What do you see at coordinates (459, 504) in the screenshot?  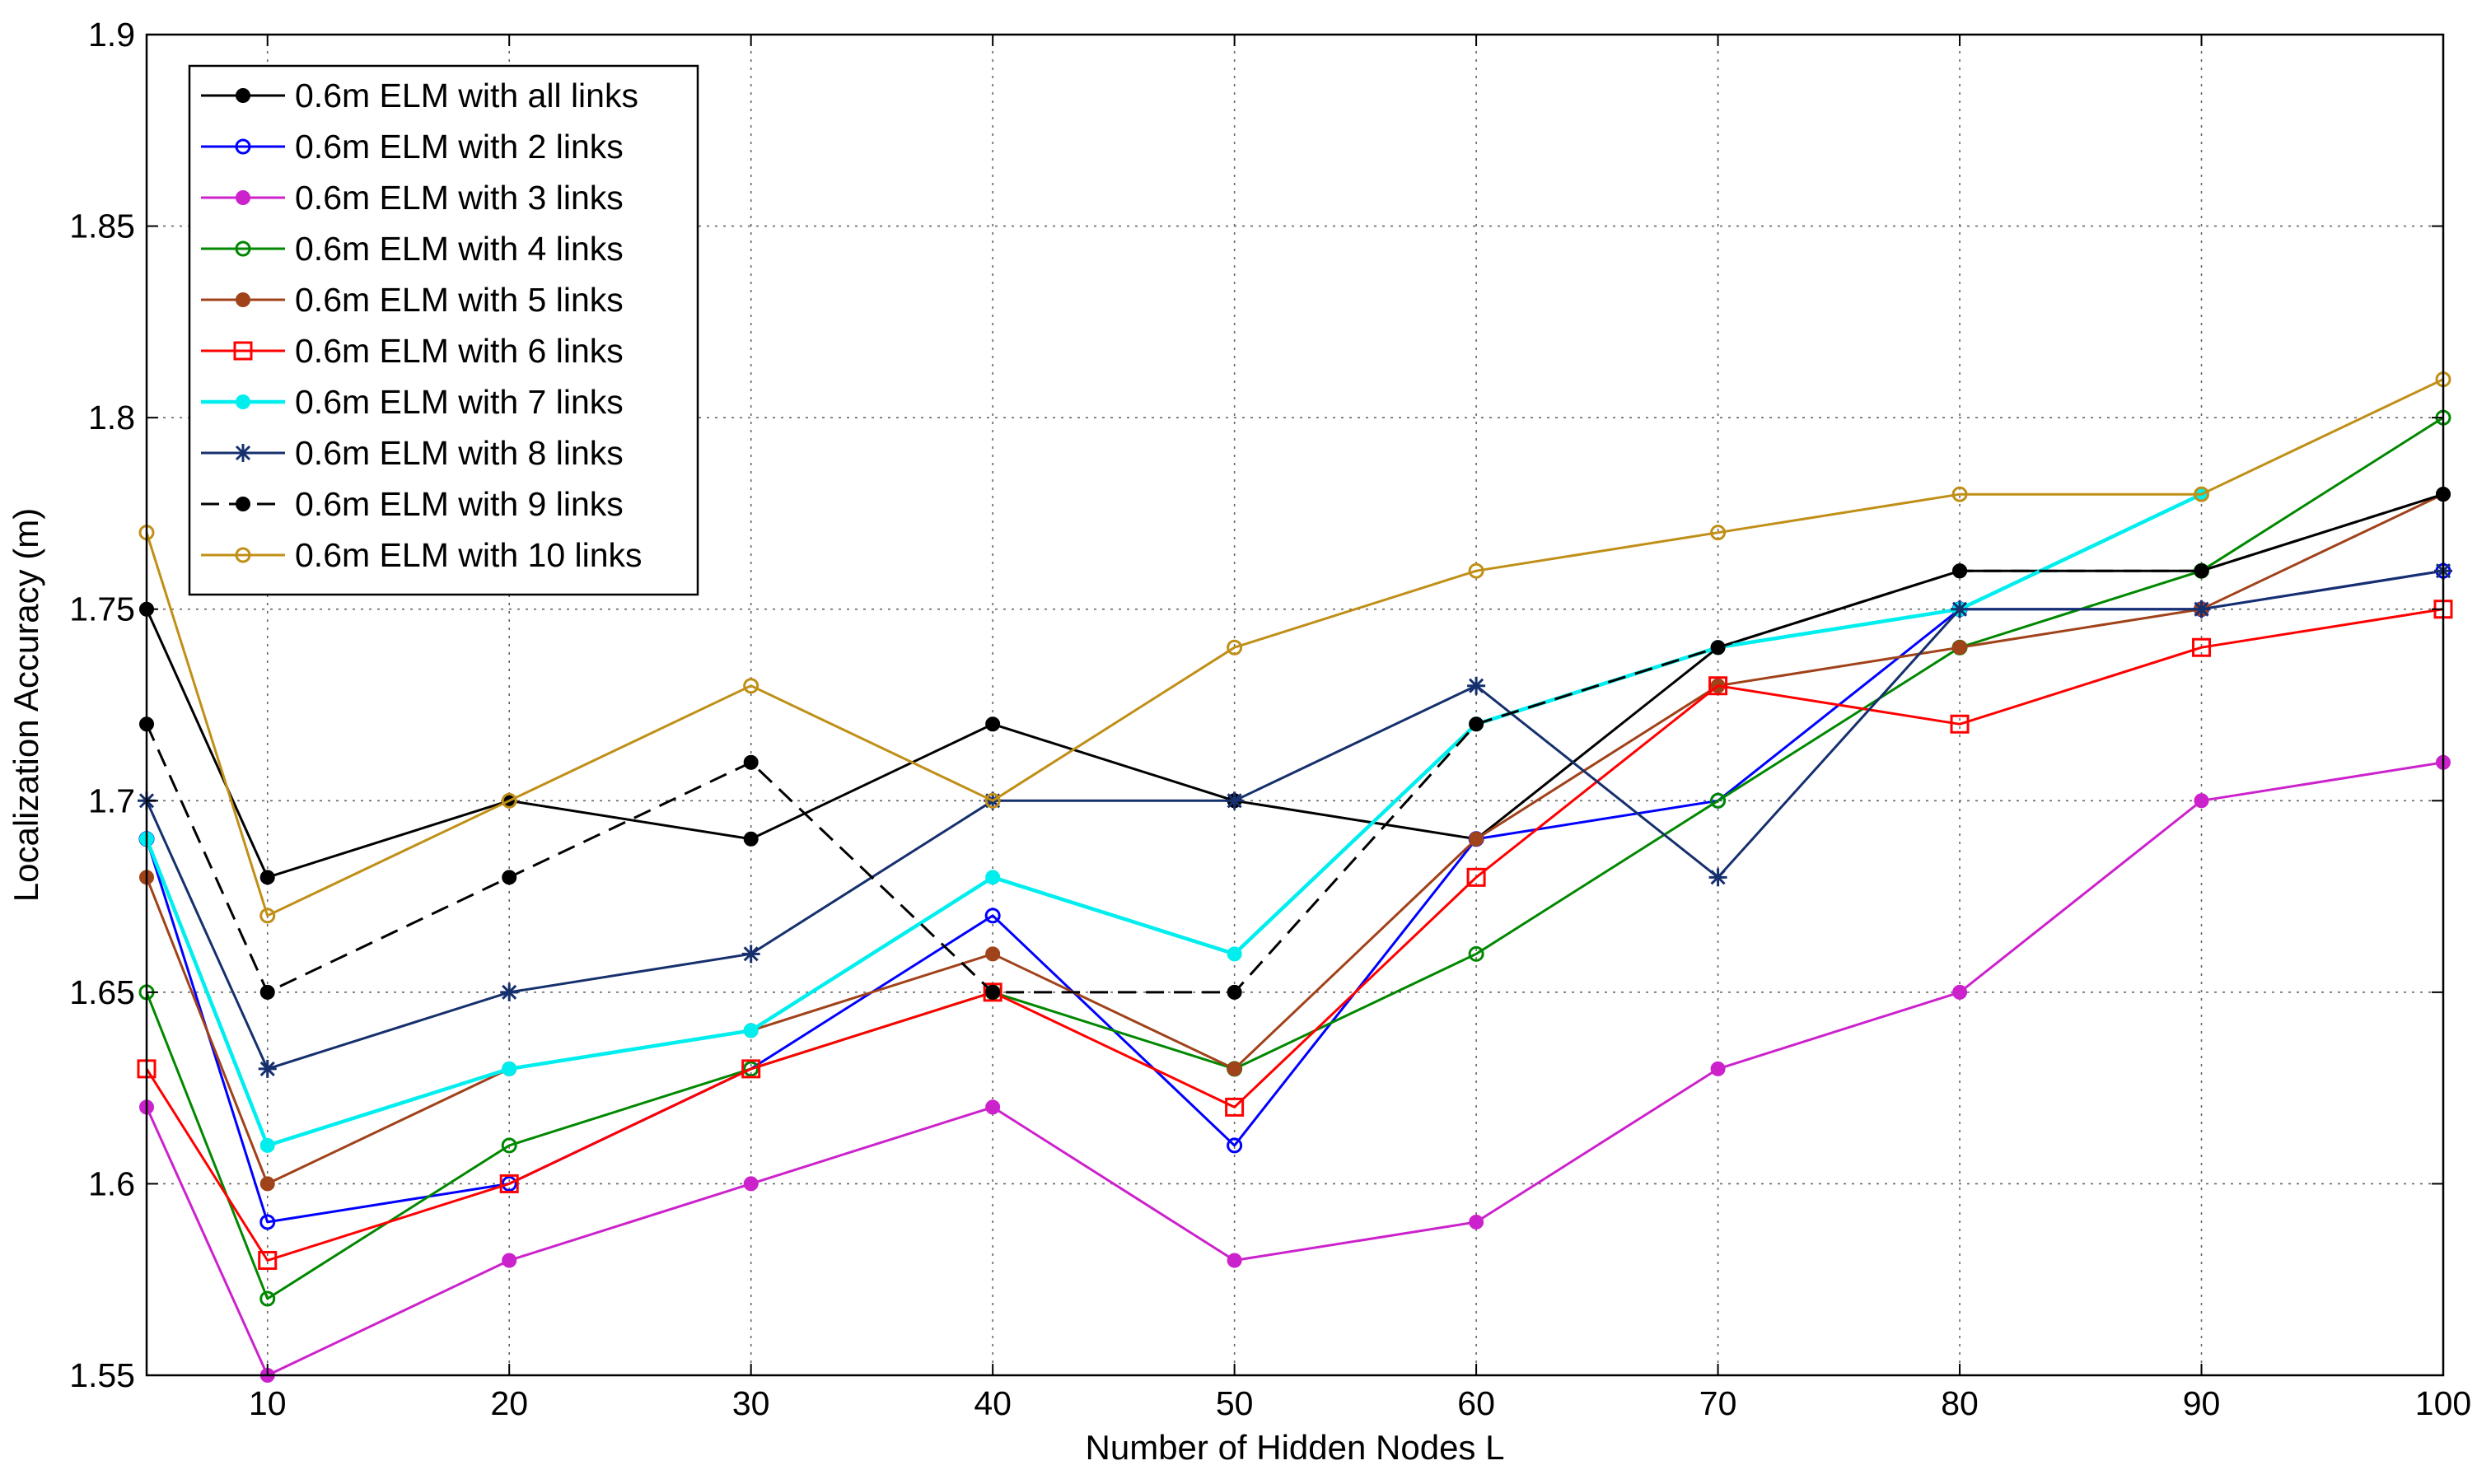 I see `legend-label: 0.6m ELM with 9 links` at bounding box center [459, 504].